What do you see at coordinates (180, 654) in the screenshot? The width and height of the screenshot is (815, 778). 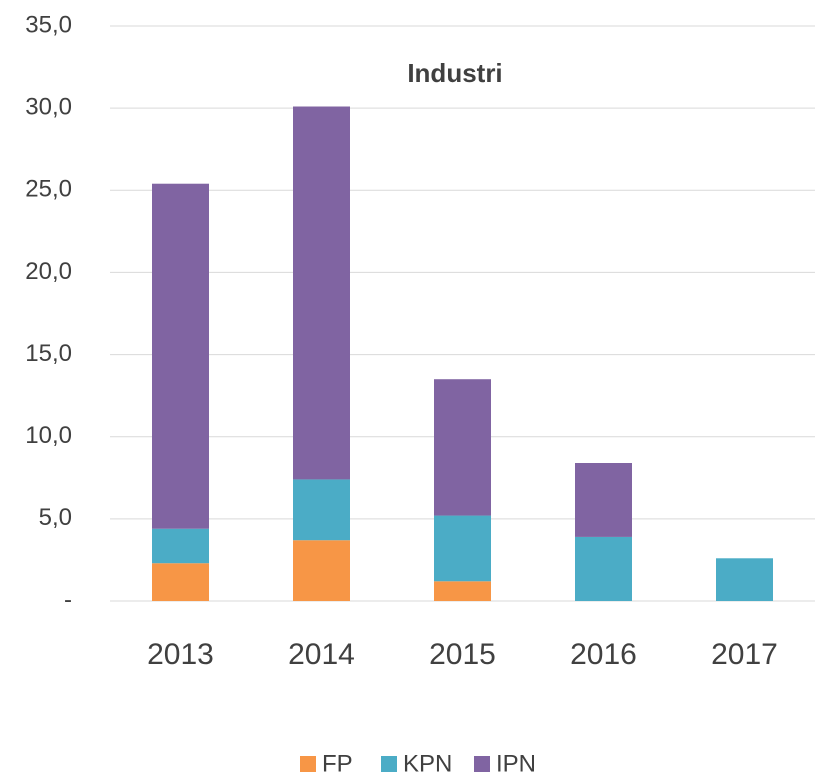 I see `x-tick-label: 2013` at bounding box center [180, 654].